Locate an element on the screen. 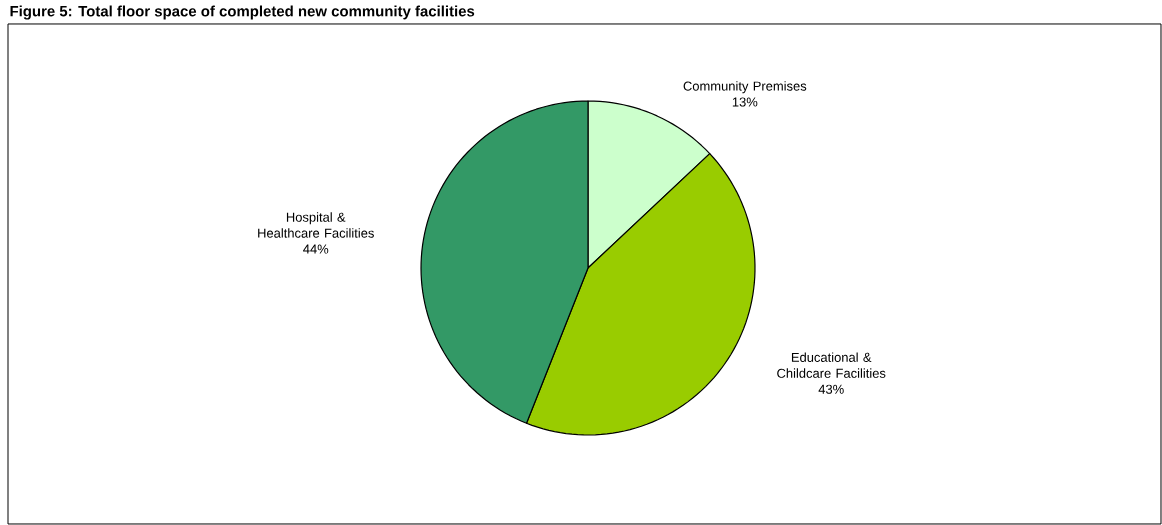 The image size is (1162, 525). chart-title: Figure 5: Total floor space of completed new community facilities is located at coordinates (242, 12).